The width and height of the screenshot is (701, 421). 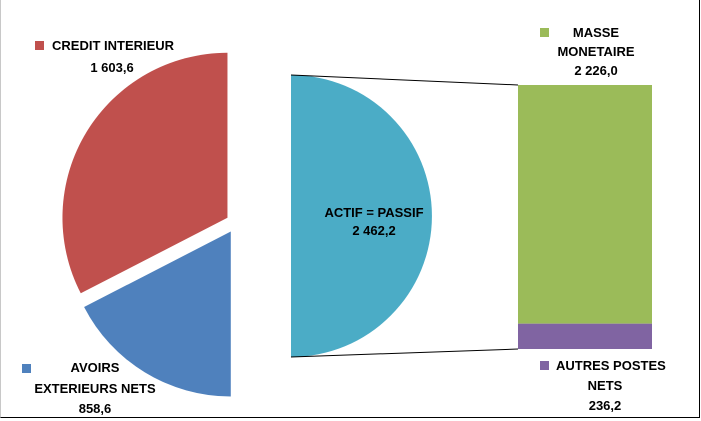 I want to click on value-avoirs: 858,6, so click(x=95, y=408).